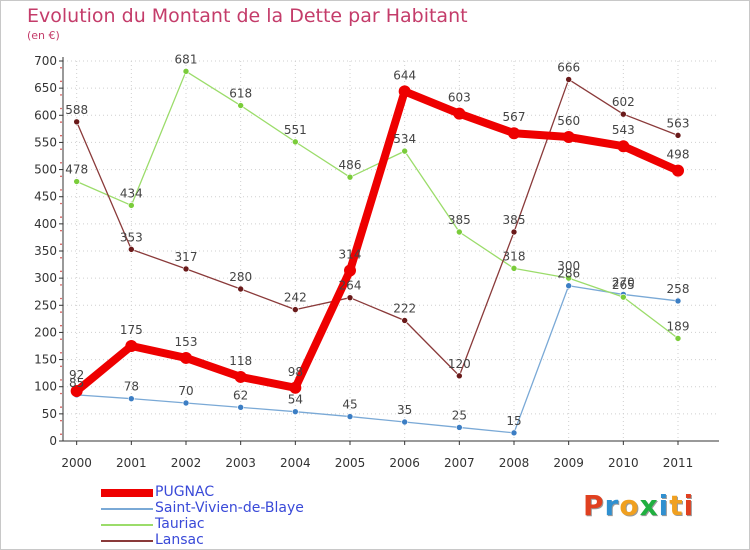 Image resolution: width=750 pixels, height=550 pixels. Describe the element at coordinates (45, 197) in the screenshot. I see `y-tick-label: 450` at that location.